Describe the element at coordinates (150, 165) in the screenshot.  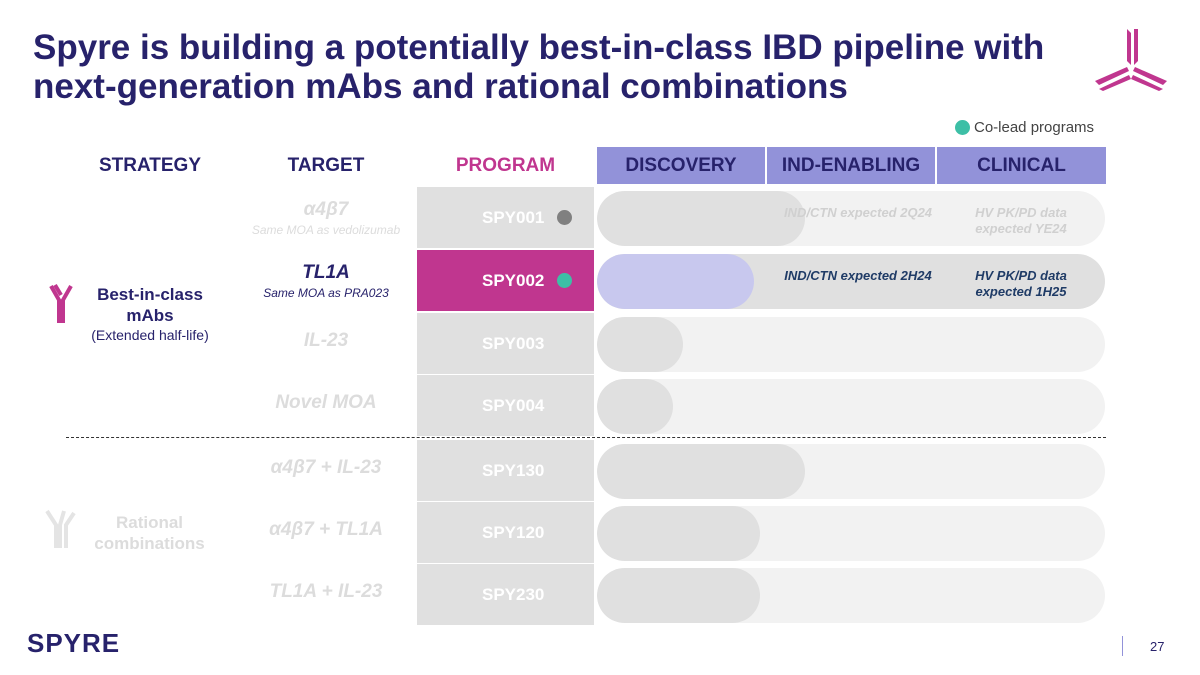
I see `header-strategy: STRATEGY` at that location.